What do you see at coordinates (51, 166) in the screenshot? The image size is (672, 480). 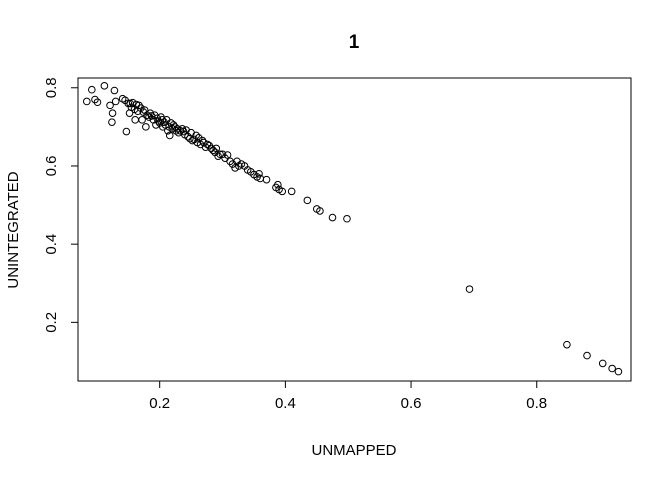 I see `y-tick-label: 0.6` at bounding box center [51, 166].